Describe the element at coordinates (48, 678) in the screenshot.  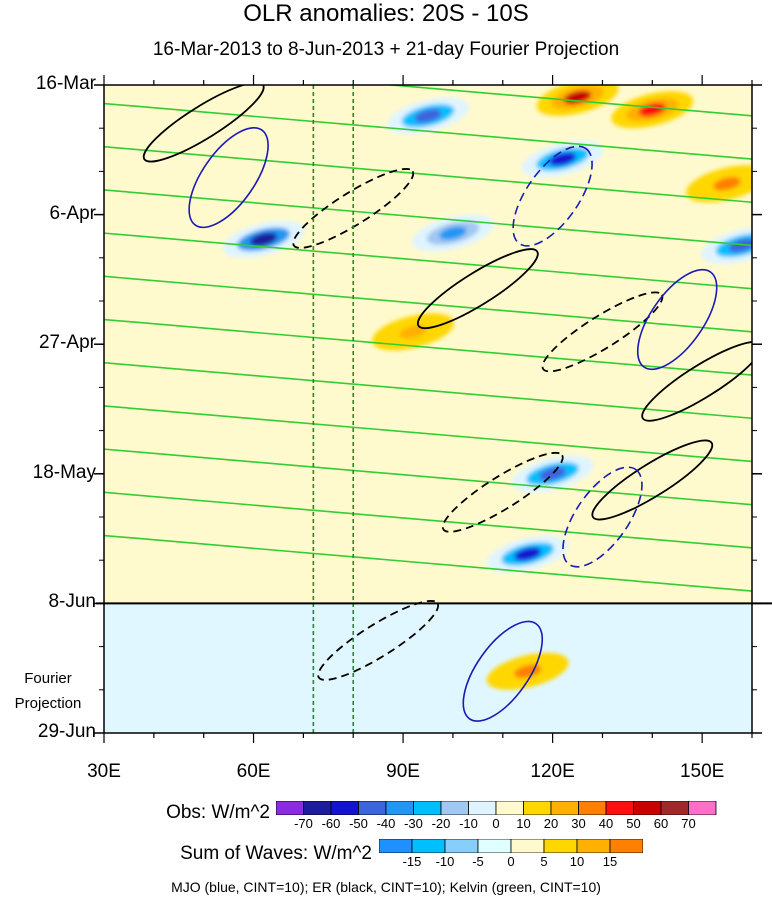
I see `fourier-label-1: Fourier` at that location.